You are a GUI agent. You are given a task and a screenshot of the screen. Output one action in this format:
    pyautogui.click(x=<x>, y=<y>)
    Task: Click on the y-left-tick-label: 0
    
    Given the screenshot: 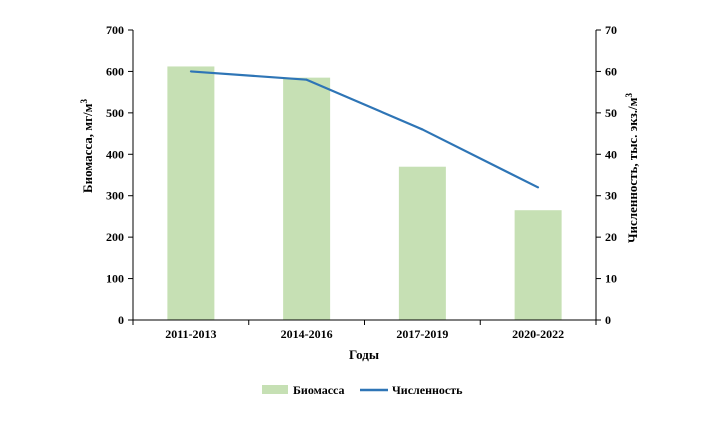 What is the action you would take?
    pyautogui.click(x=121, y=320)
    